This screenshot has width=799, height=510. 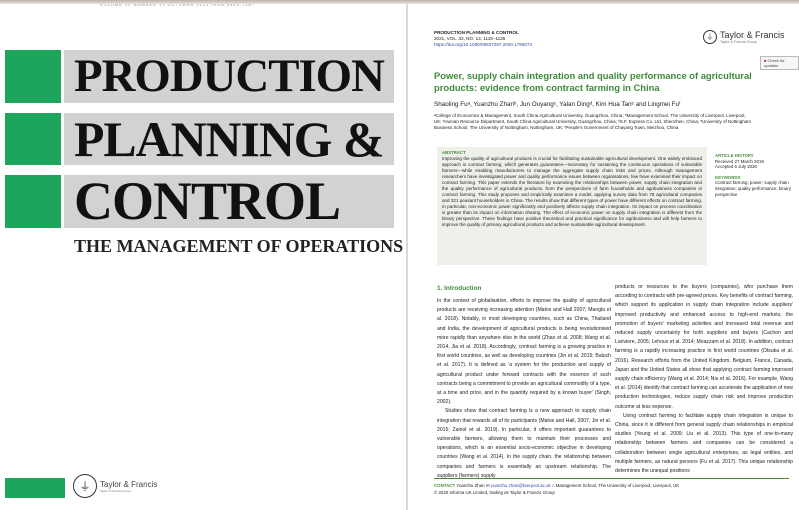 What do you see at coordinates (239, 246) in the screenshot?
I see `cover-subtitle: THE MANAGEMENT OF OPERATIONS` at bounding box center [239, 246].